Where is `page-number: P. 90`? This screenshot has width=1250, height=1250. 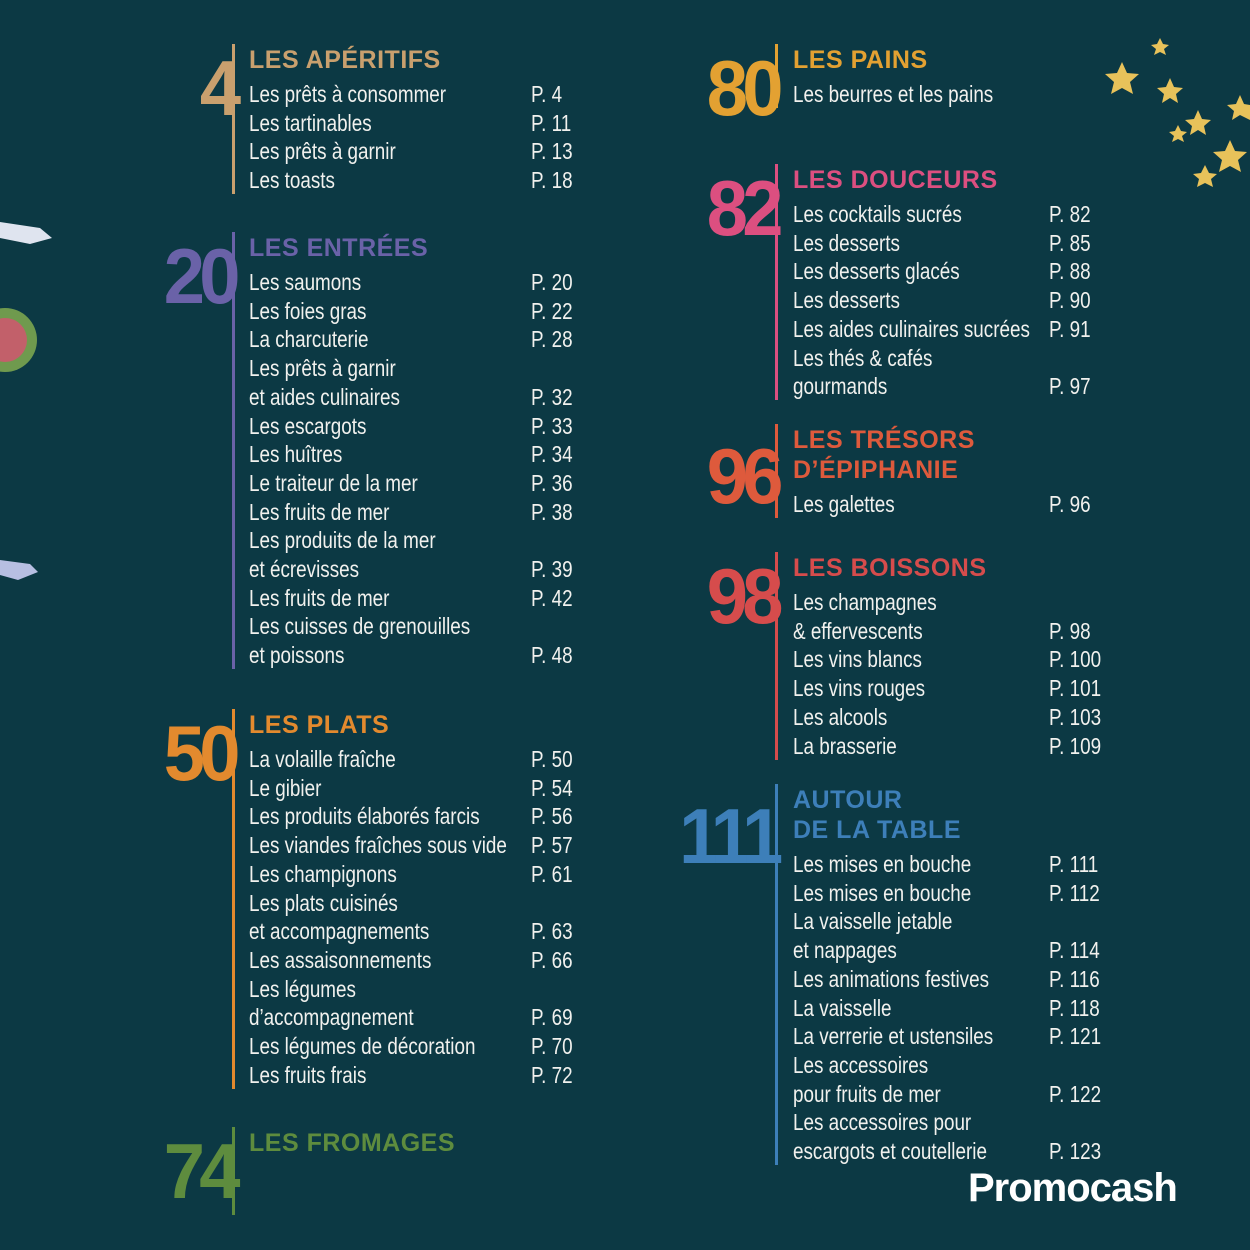
page-number: P. 90 is located at coordinates (1070, 300).